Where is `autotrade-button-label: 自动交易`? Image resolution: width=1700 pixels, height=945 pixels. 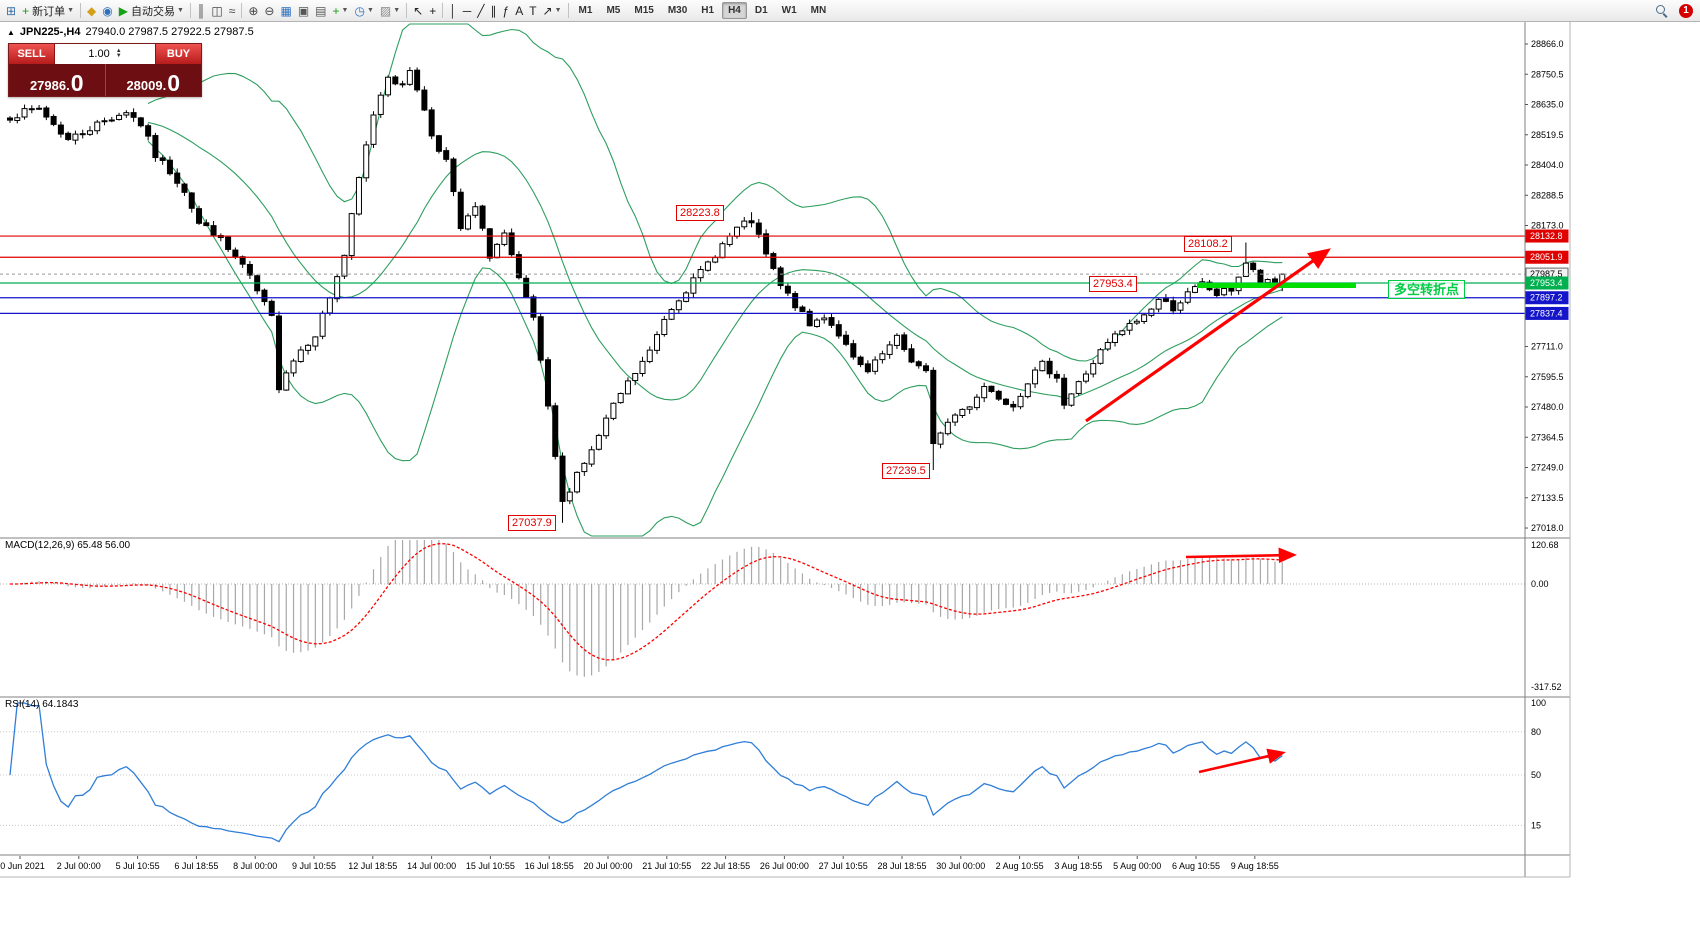 autotrade-button-label: 自动交易 is located at coordinates (152, 11).